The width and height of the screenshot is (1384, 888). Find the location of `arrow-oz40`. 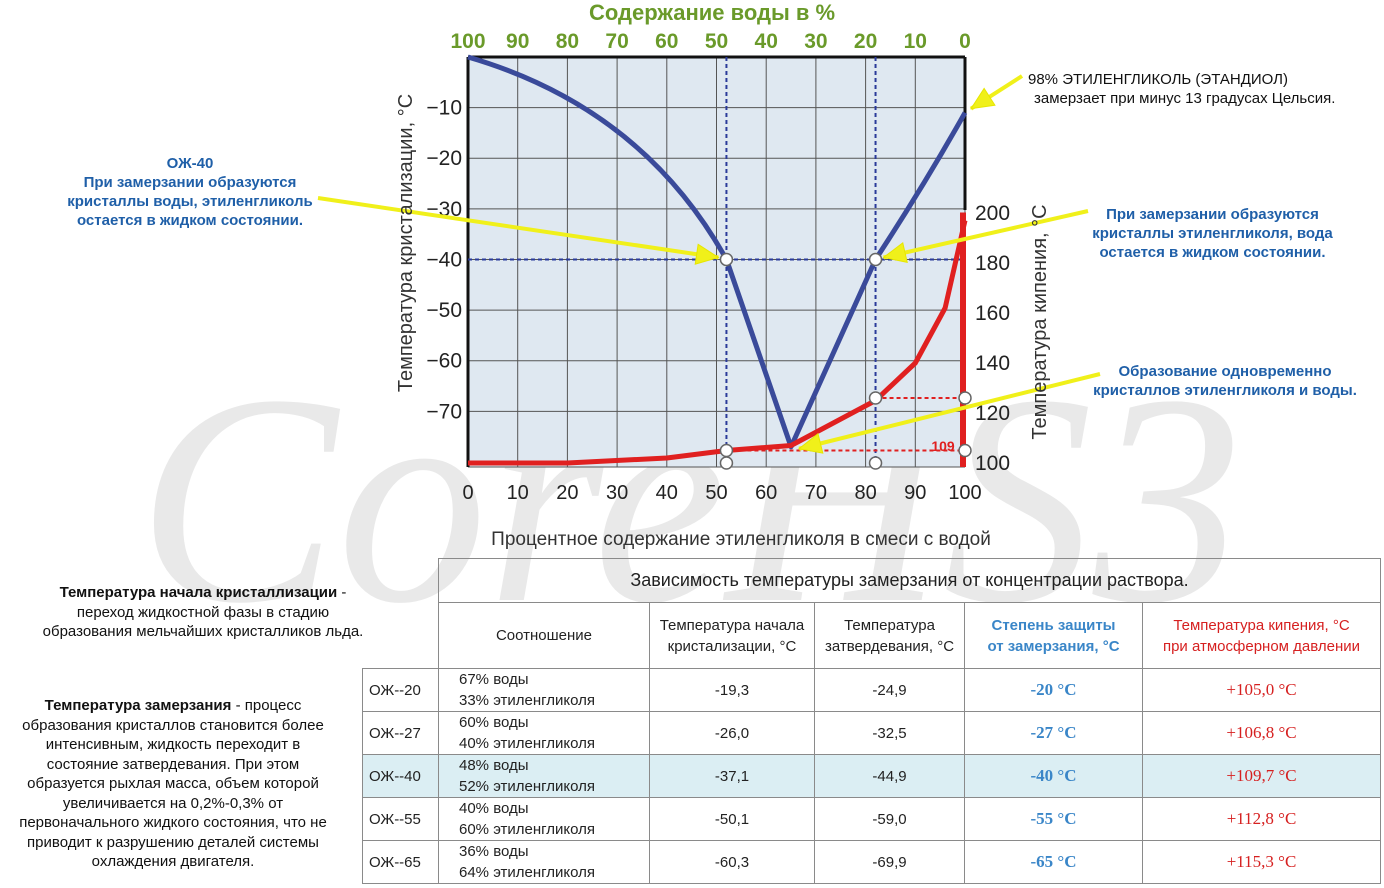

arrow-oz40 is located at coordinates (518, 228).